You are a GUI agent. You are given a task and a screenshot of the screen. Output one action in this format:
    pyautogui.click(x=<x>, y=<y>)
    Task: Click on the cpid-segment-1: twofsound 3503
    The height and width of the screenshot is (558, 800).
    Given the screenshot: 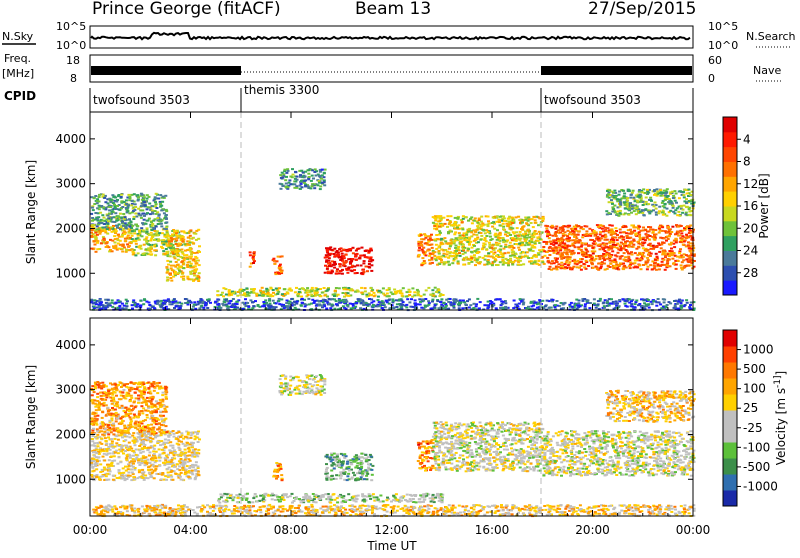 What is the action you would take?
    pyautogui.click(x=141, y=100)
    